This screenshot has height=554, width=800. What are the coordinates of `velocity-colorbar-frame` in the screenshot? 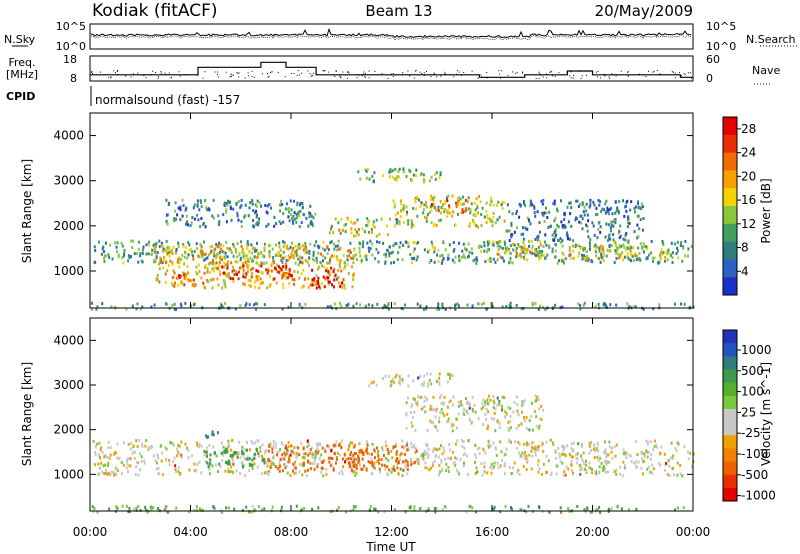 It's located at (730, 415).